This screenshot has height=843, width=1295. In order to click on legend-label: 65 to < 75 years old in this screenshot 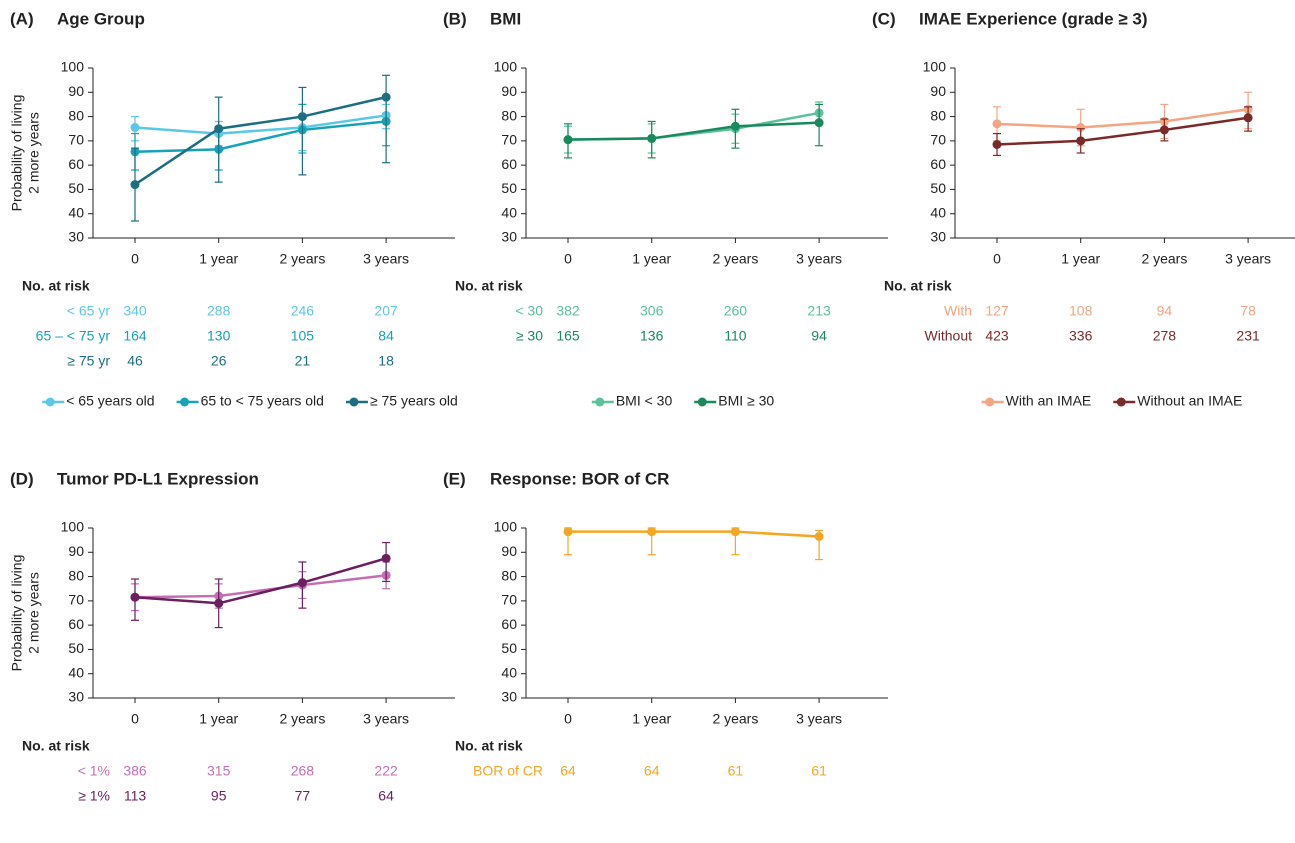, I will do `click(262, 401)`.